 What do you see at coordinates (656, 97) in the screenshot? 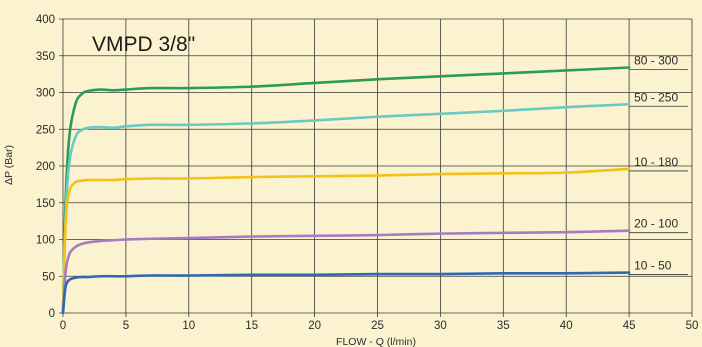
I see `series-label: 50 - 250` at bounding box center [656, 97].